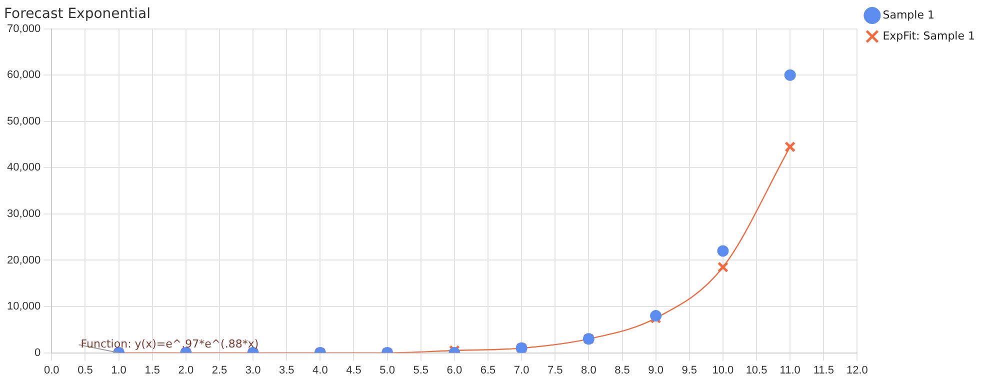 The height and width of the screenshot is (384, 991). What do you see at coordinates (52, 370) in the screenshot?
I see `x-tick-label: 0.0` at bounding box center [52, 370].